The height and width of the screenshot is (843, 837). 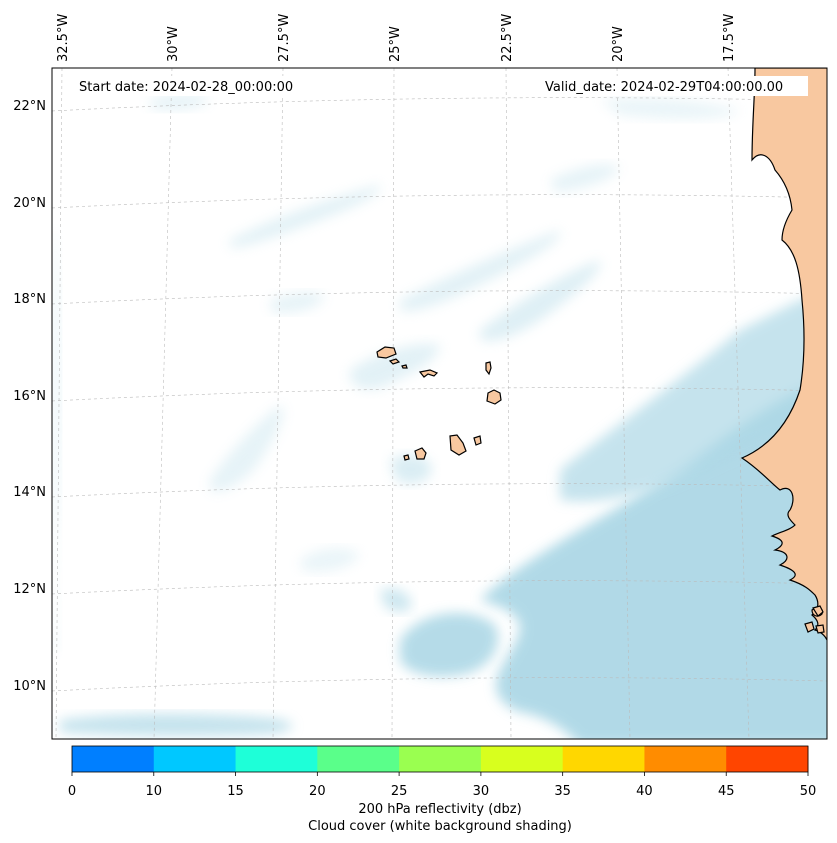 What do you see at coordinates (399, 791) in the screenshot?
I see `colorbar-tick-label: 25` at bounding box center [399, 791].